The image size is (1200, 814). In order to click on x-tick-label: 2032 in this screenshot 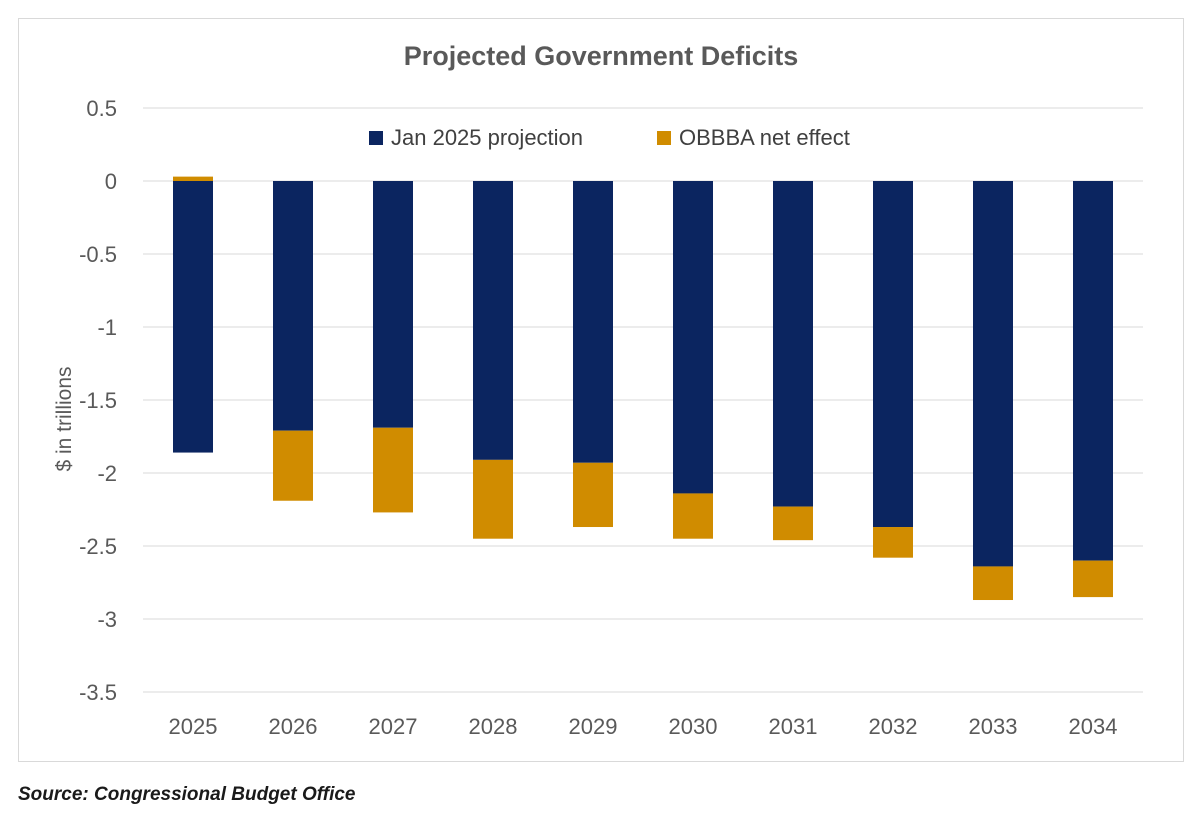, I will do `click(893, 726)`.